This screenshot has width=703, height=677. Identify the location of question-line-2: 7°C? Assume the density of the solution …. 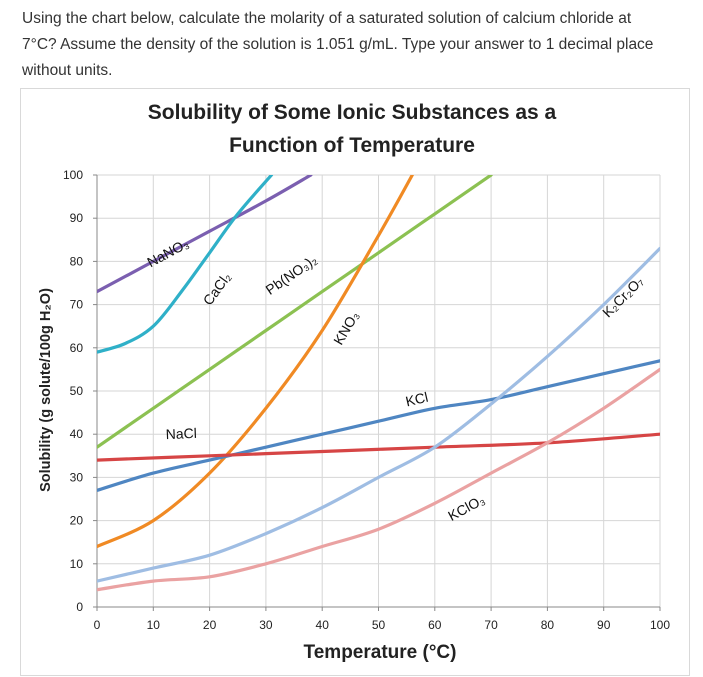
(338, 44).